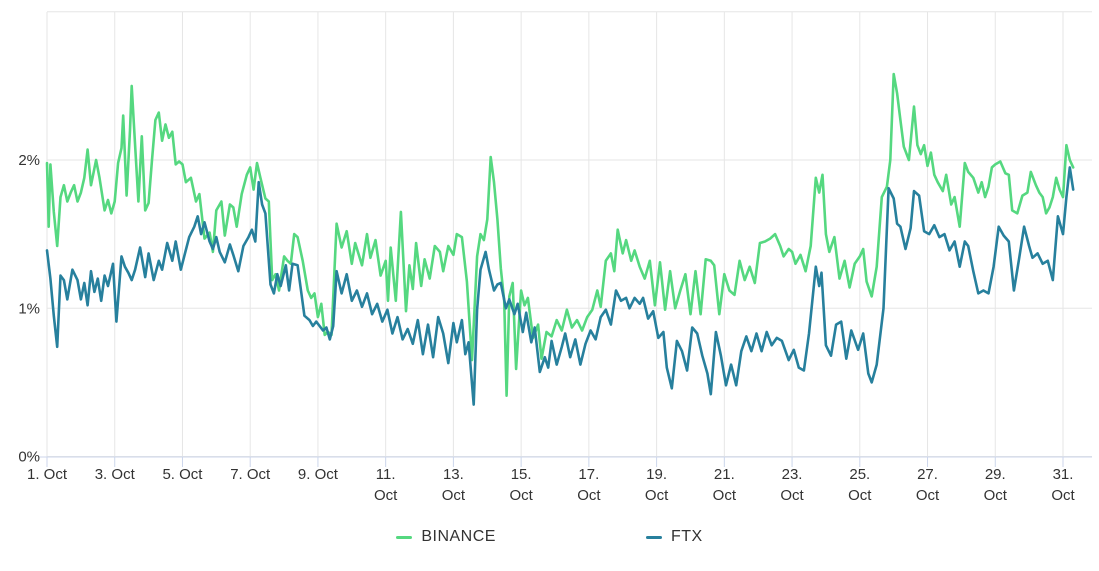 This screenshot has height=571, width=1099. What do you see at coordinates (521, 485) in the screenshot?
I see `x-axis-label: 15. Oct` at bounding box center [521, 485].